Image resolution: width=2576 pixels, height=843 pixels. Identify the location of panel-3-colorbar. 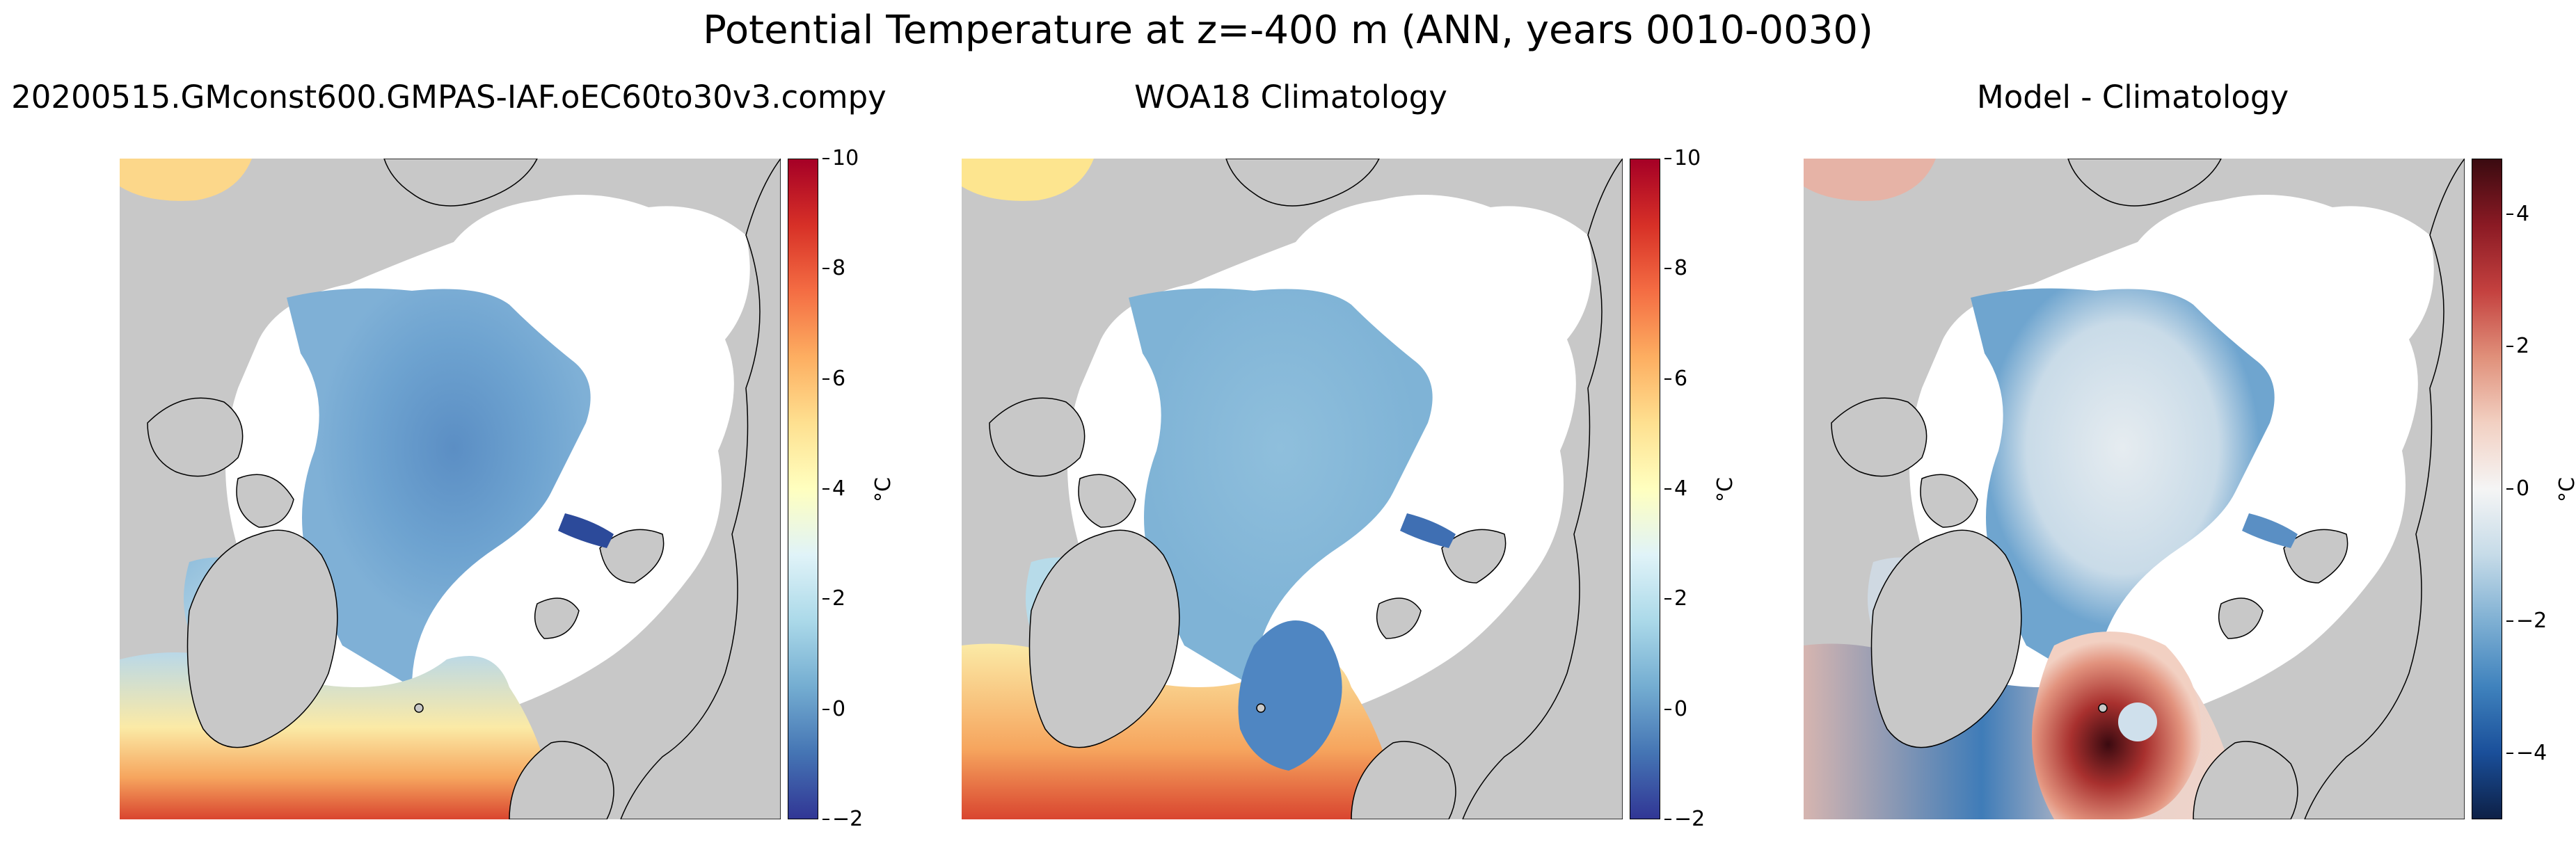
(2487, 489).